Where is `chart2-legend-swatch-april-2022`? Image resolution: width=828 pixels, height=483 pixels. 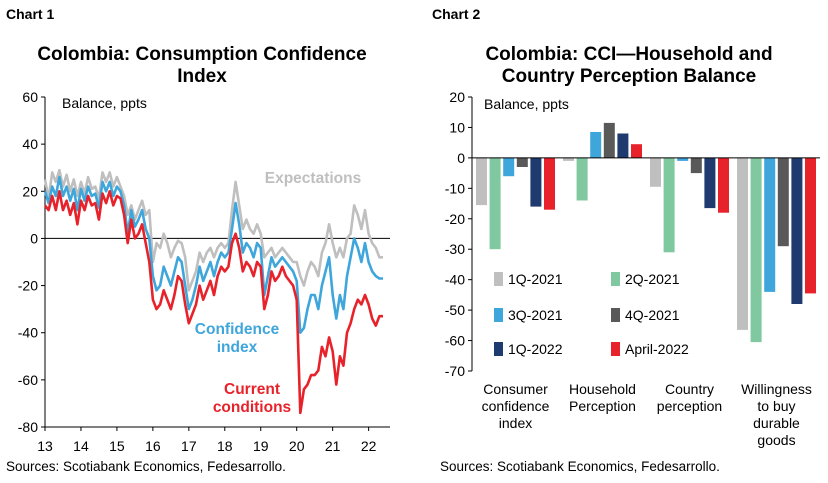 chart2-legend-swatch-april-2022 is located at coordinates (615, 349).